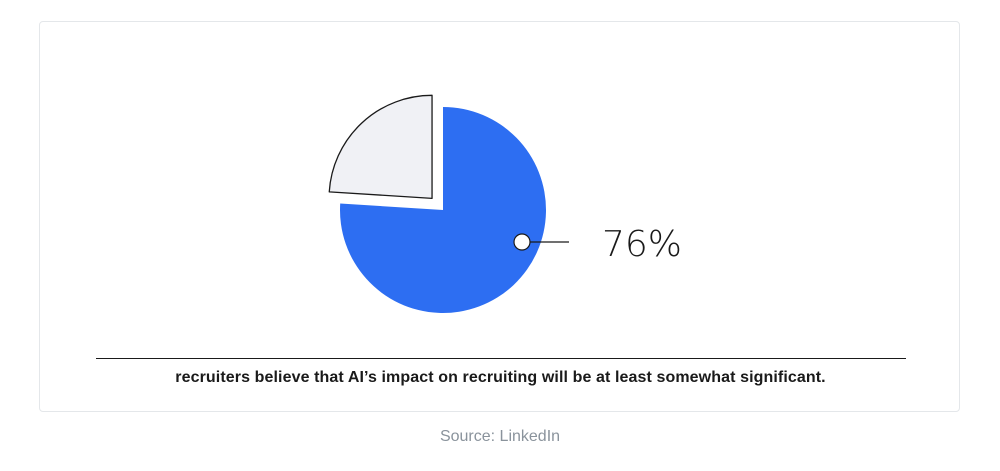 This screenshot has height=471, width=1000. Describe the element at coordinates (380, 146) in the screenshot. I see `pie-slice-minor` at that location.